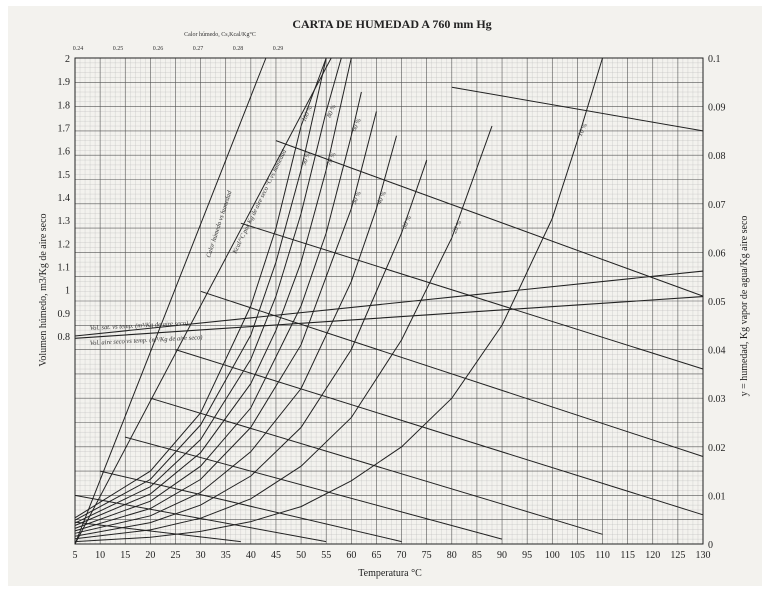 The width and height of the screenshot is (768, 594). Describe the element at coordinates (220, 34) in the screenshot. I see `top-axis-label: Calor húmedo, Cs,Kcal/Kg°C` at that location.